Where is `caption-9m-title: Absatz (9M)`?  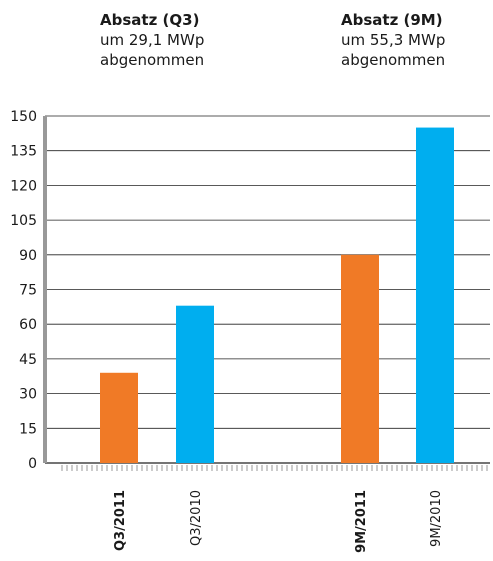
caption-9m-title: Absatz (9M) is located at coordinates (392, 20).